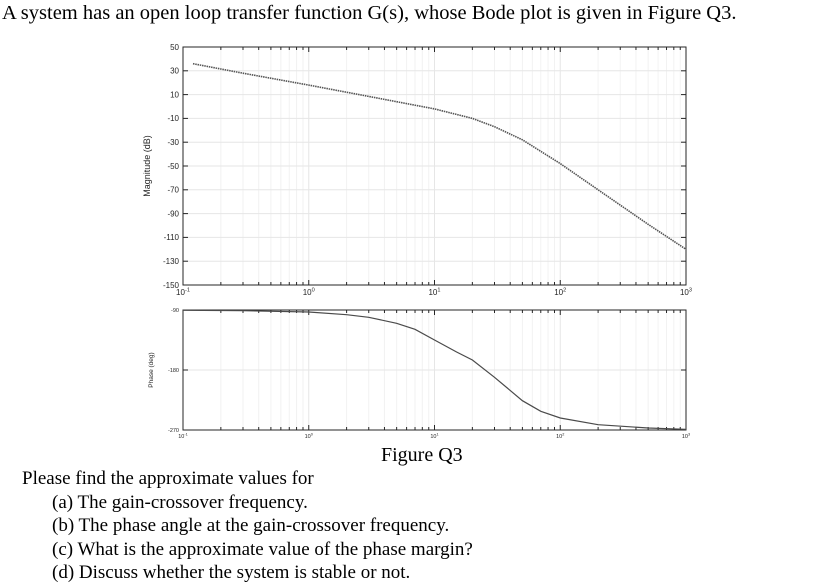 Image resolution: width=814 pixels, height=585 pixels. I want to click on y-tick-label: -130, so click(171, 261).